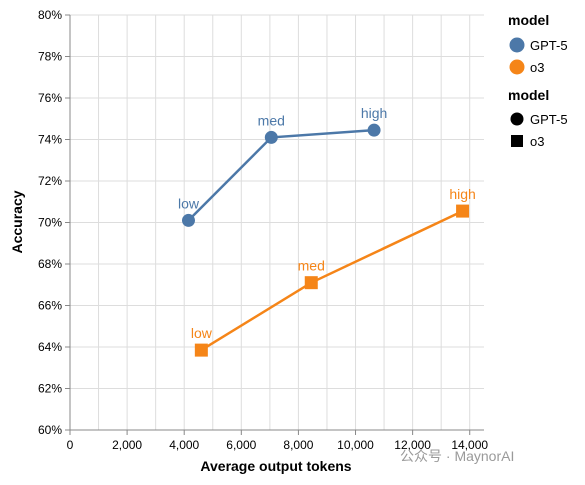 This screenshot has width=585, height=485. I want to click on series-line-o3, so click(332, 280).